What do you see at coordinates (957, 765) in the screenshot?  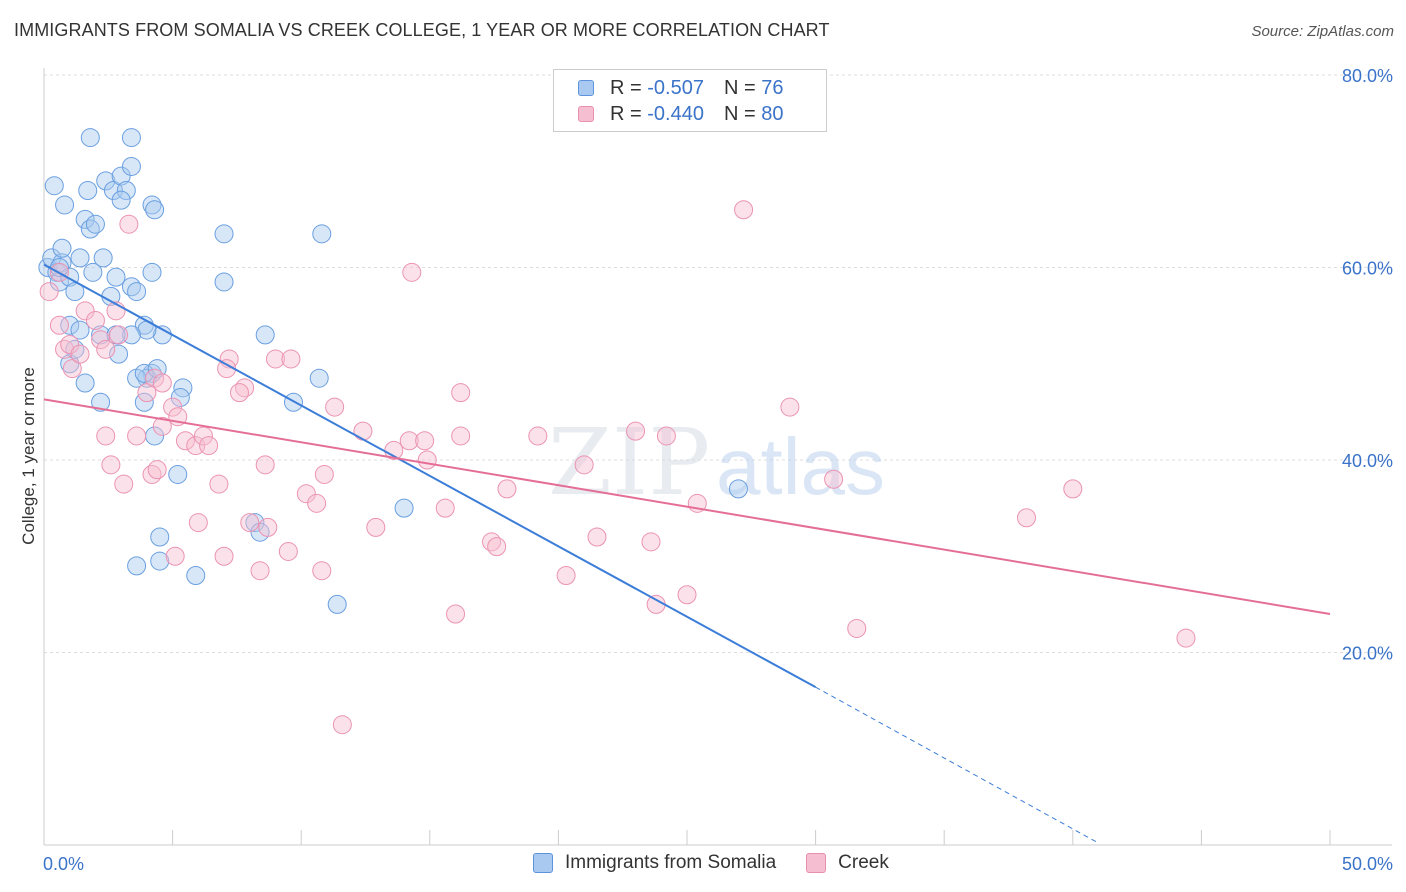 I see `trend-extension-somalia` at bounding box center [957, 765].